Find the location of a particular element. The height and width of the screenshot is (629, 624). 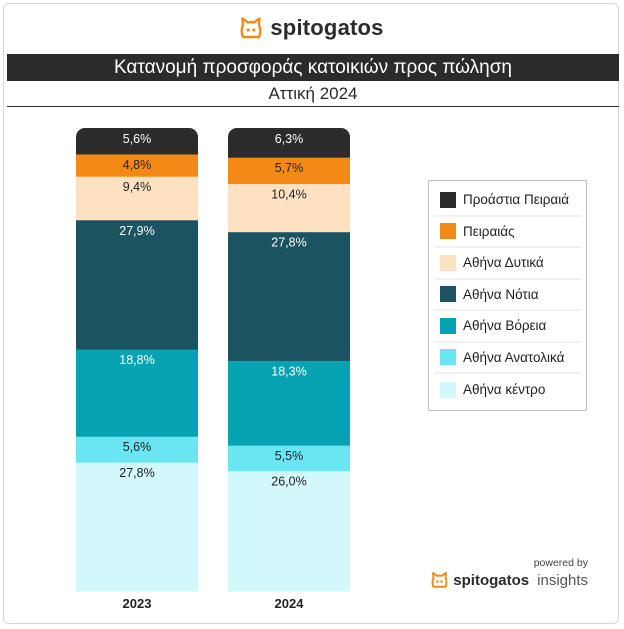

footer-brand: spitogatos insights is located at coordinates (504, 580).